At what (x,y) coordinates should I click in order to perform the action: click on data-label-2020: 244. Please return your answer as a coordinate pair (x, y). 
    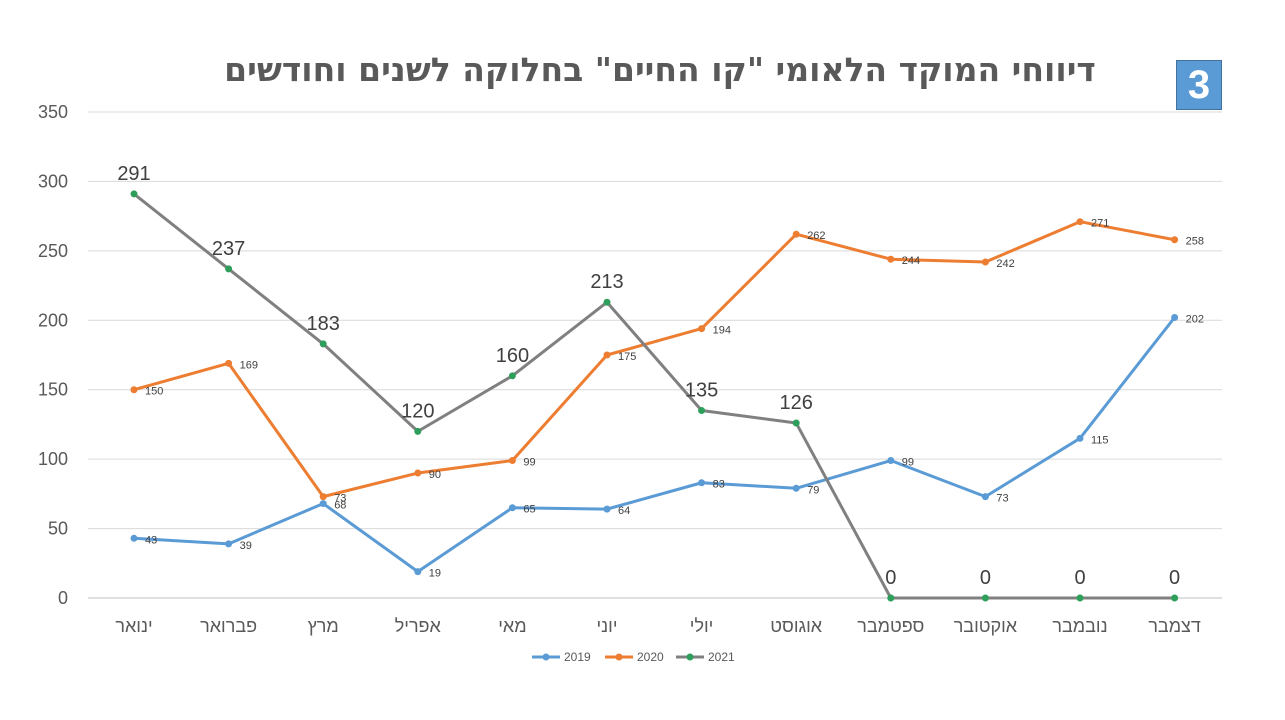
    Looking at the image, I should click on (911, 261).